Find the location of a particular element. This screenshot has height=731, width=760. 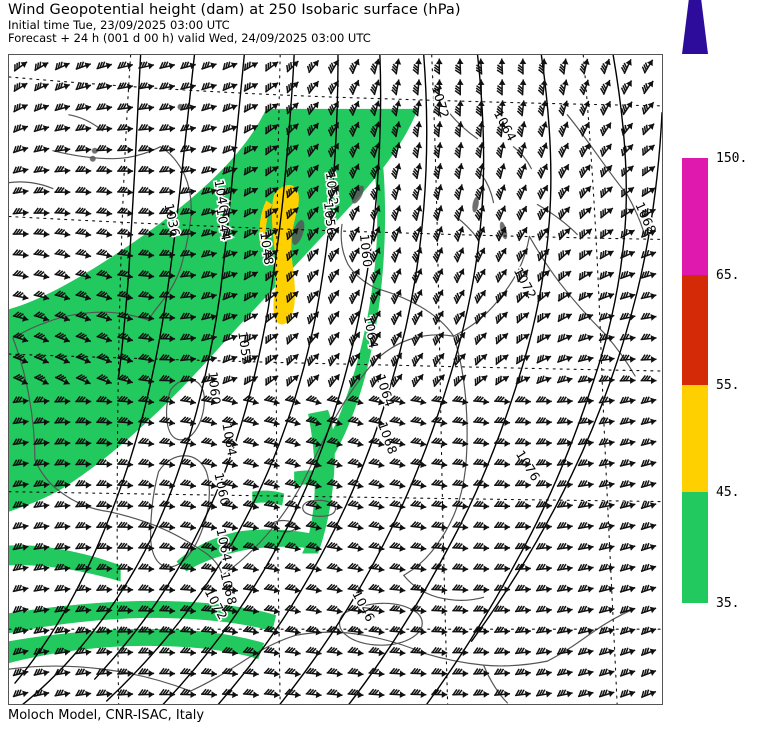

svg-text: 1048 is located at coordinates (267, 248).